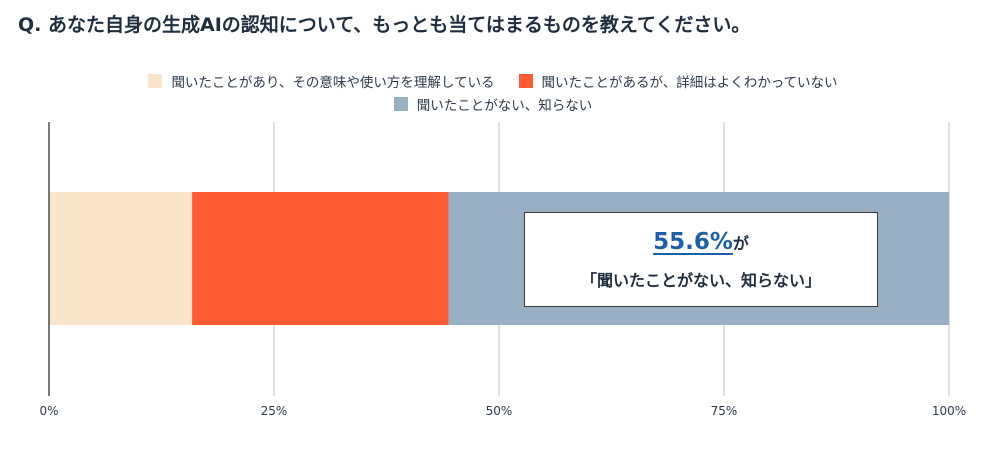  I want to click on callout-percentage: 55.6%, so click(693, 241).